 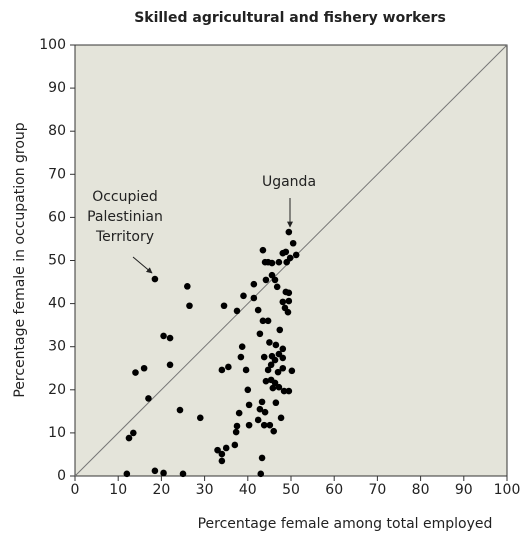 I want to click on annotation: Territory, so click(x=124, y=237).